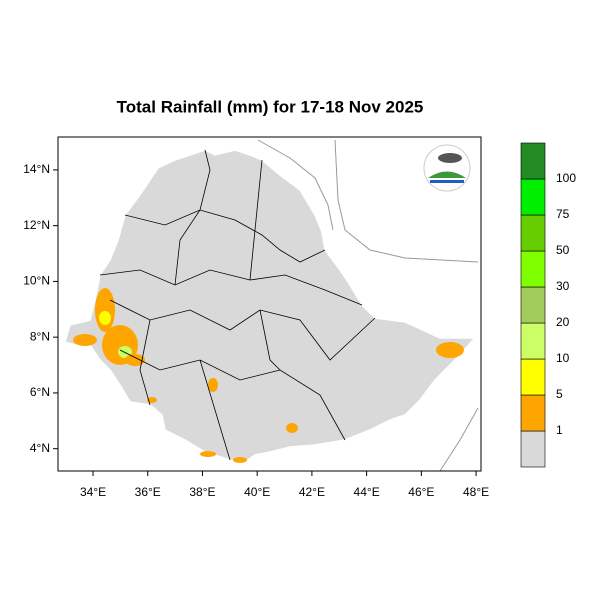 The height and width of the screenshot is (605, 600). I want to click on y-tick-label: 6°N, so click(40, 392).